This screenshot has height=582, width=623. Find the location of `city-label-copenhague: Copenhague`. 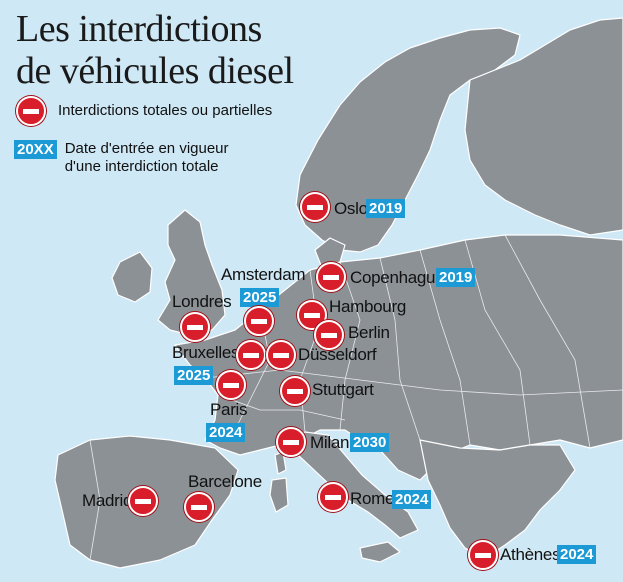

city-label-copenhague: Copenhague is located at coordinates (397, 277).